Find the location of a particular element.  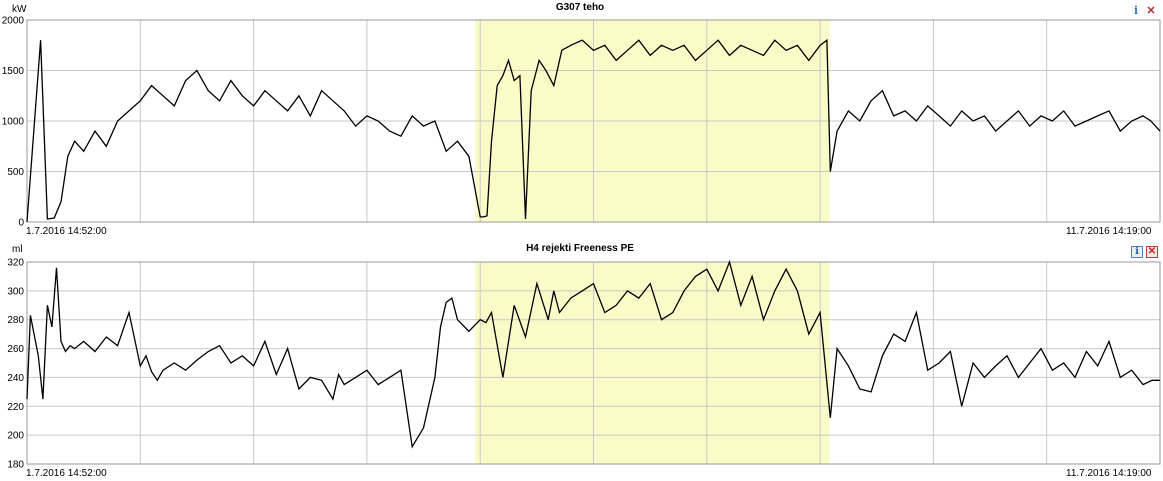

y-tick-label: 2000 is located at coordinates (13, 21).